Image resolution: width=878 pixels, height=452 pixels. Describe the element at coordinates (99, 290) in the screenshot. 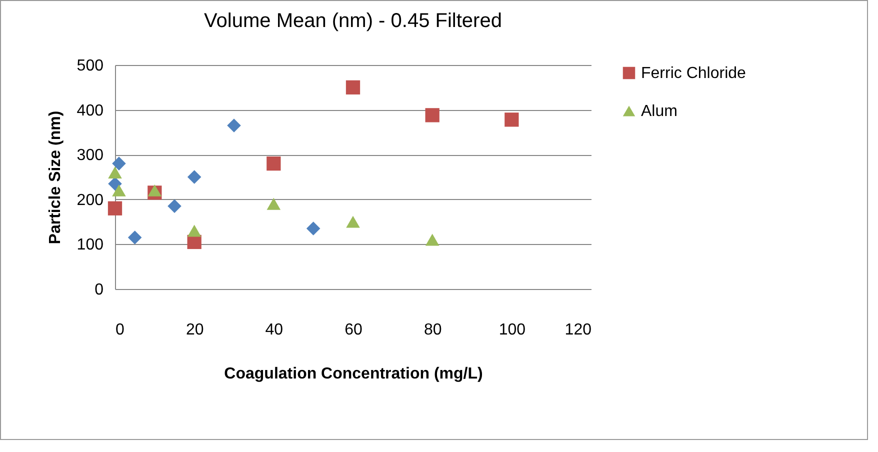

I see `y-tick-label: 0` at that location.